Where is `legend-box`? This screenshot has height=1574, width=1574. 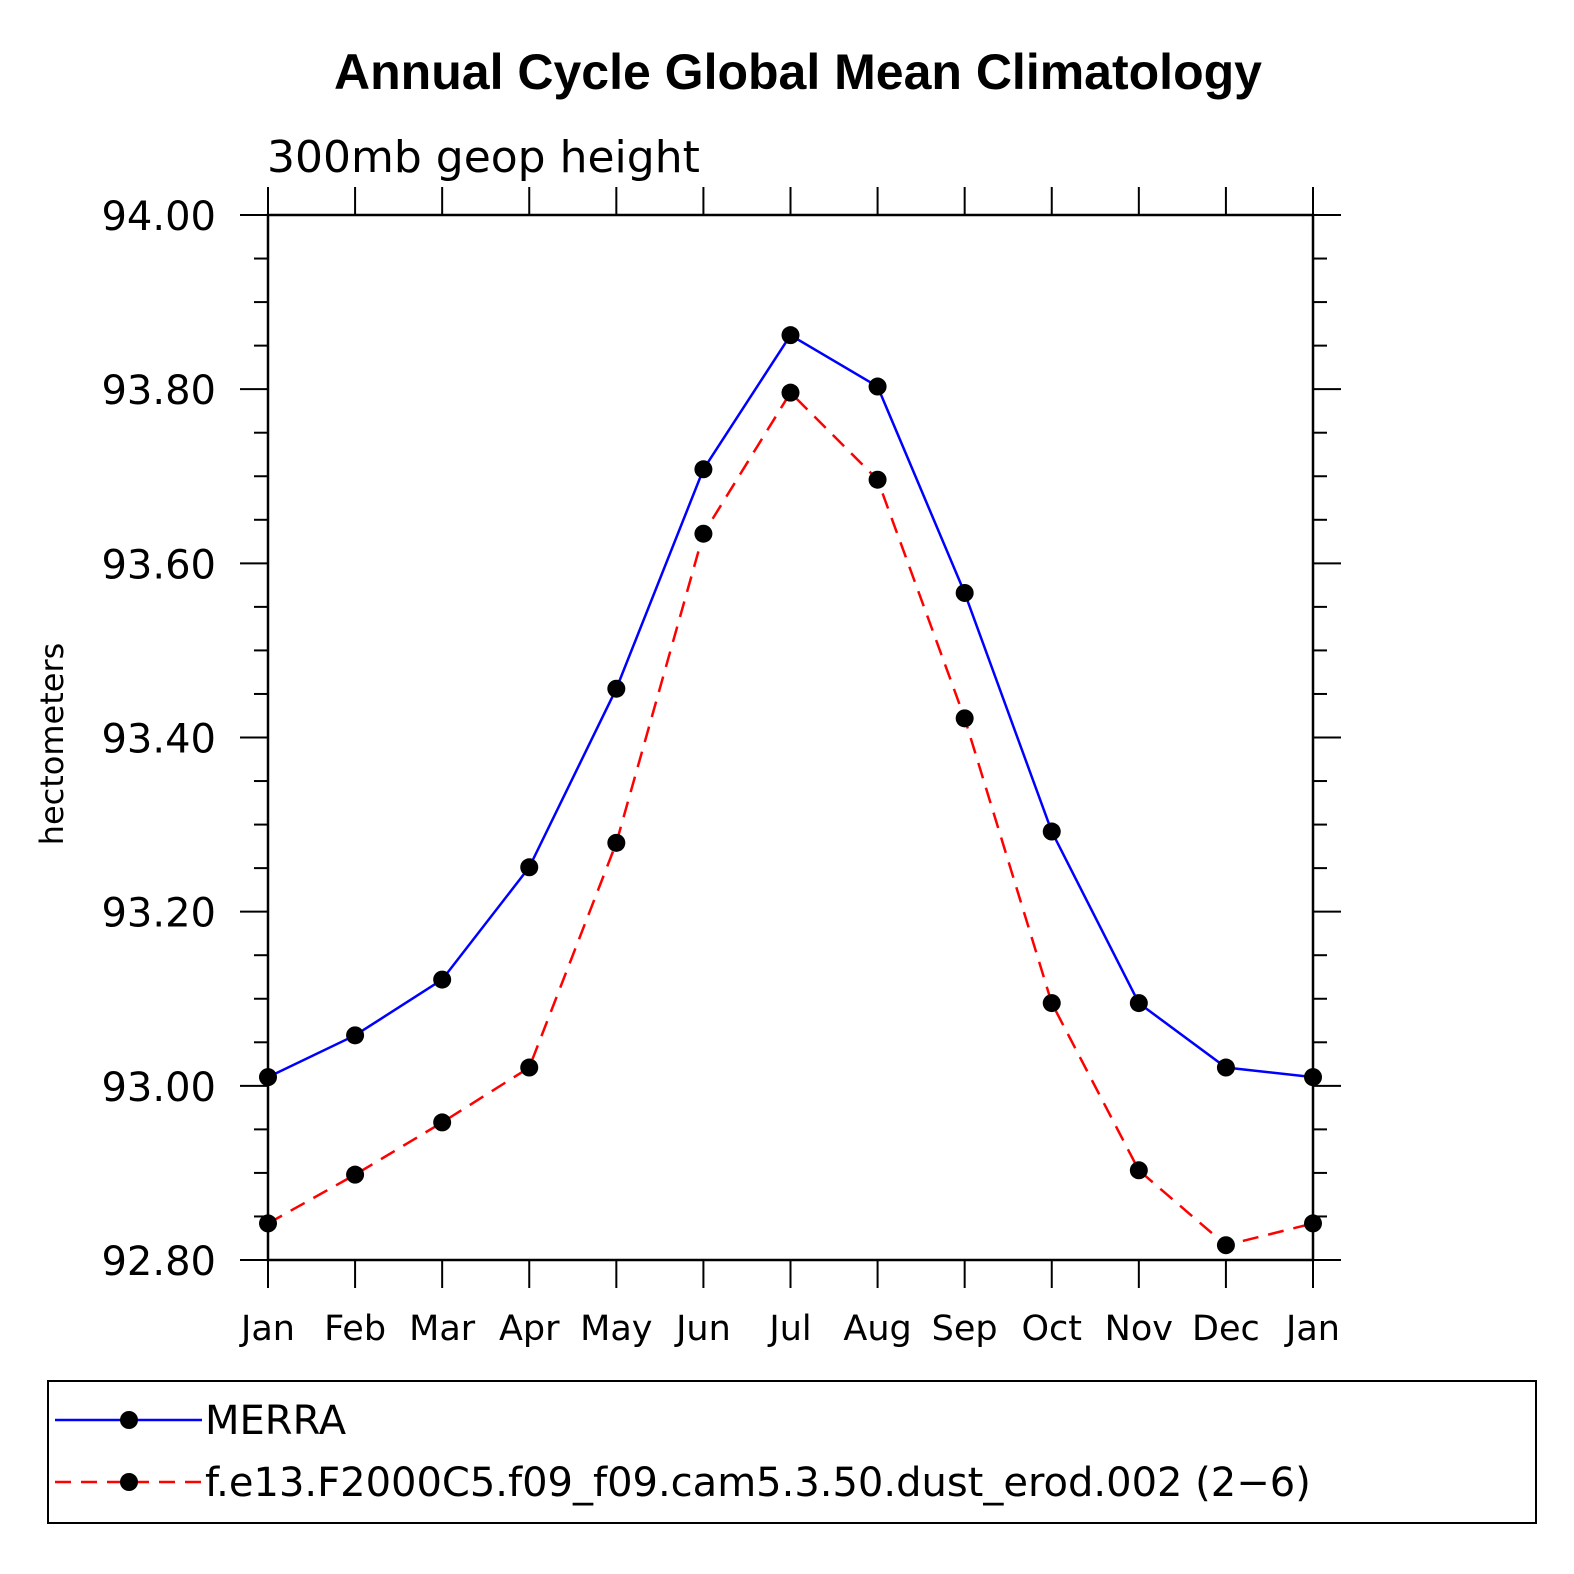 legend-box is located at coordinates (792, 1452).